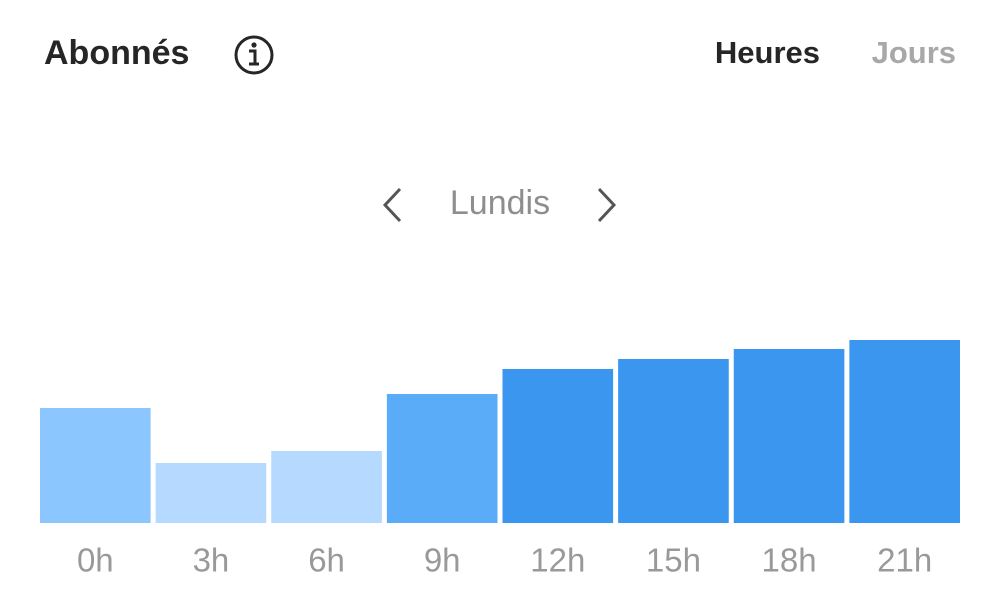  What do you see at coordinates (442, 560) in the screenshot?
I see `x-tick-label: 9h` at bounding box center [442, 560].